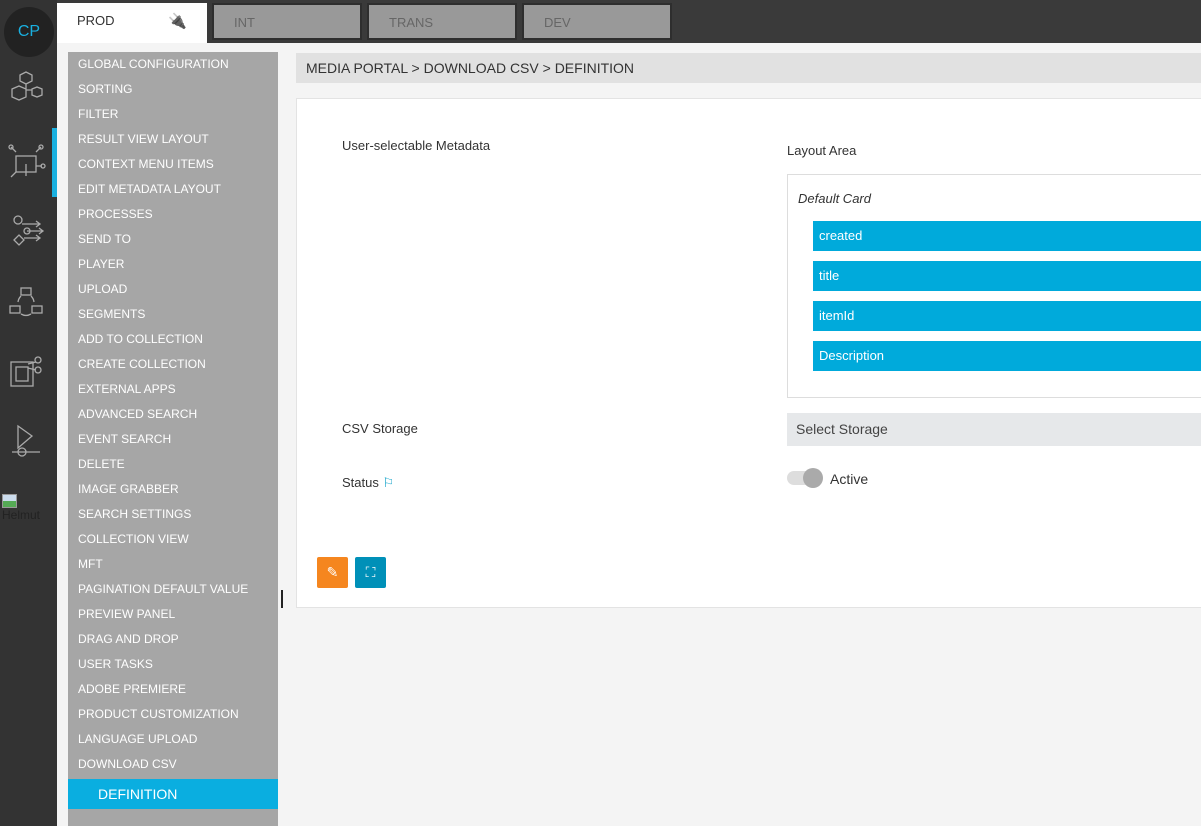  What do you see at coordinates (135, 514) in the screenshot?
I see `menu-item: SEARCH SETTINGS` at bounding box center [135, 514].